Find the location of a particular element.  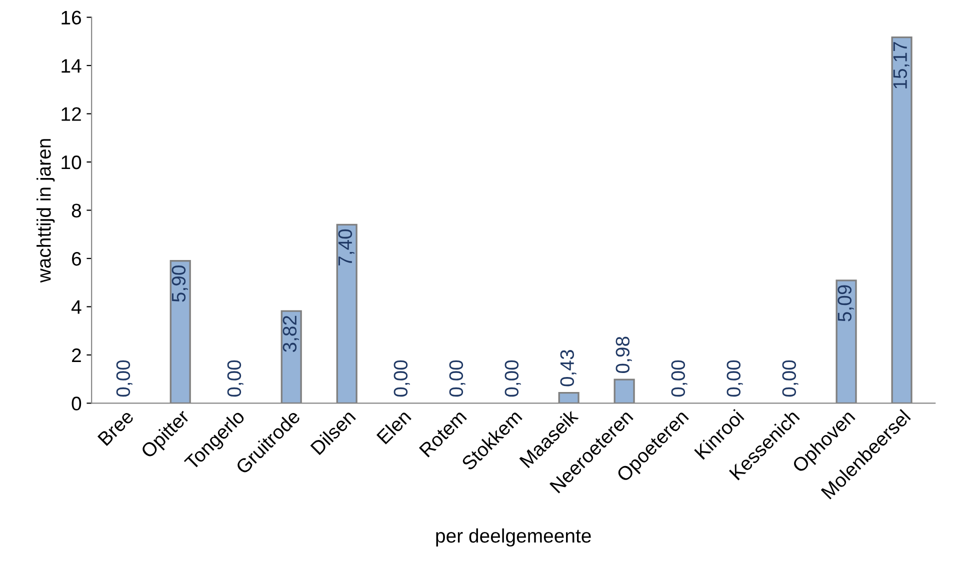

y-tick-label: 16 is located at coordinates (72, 17).